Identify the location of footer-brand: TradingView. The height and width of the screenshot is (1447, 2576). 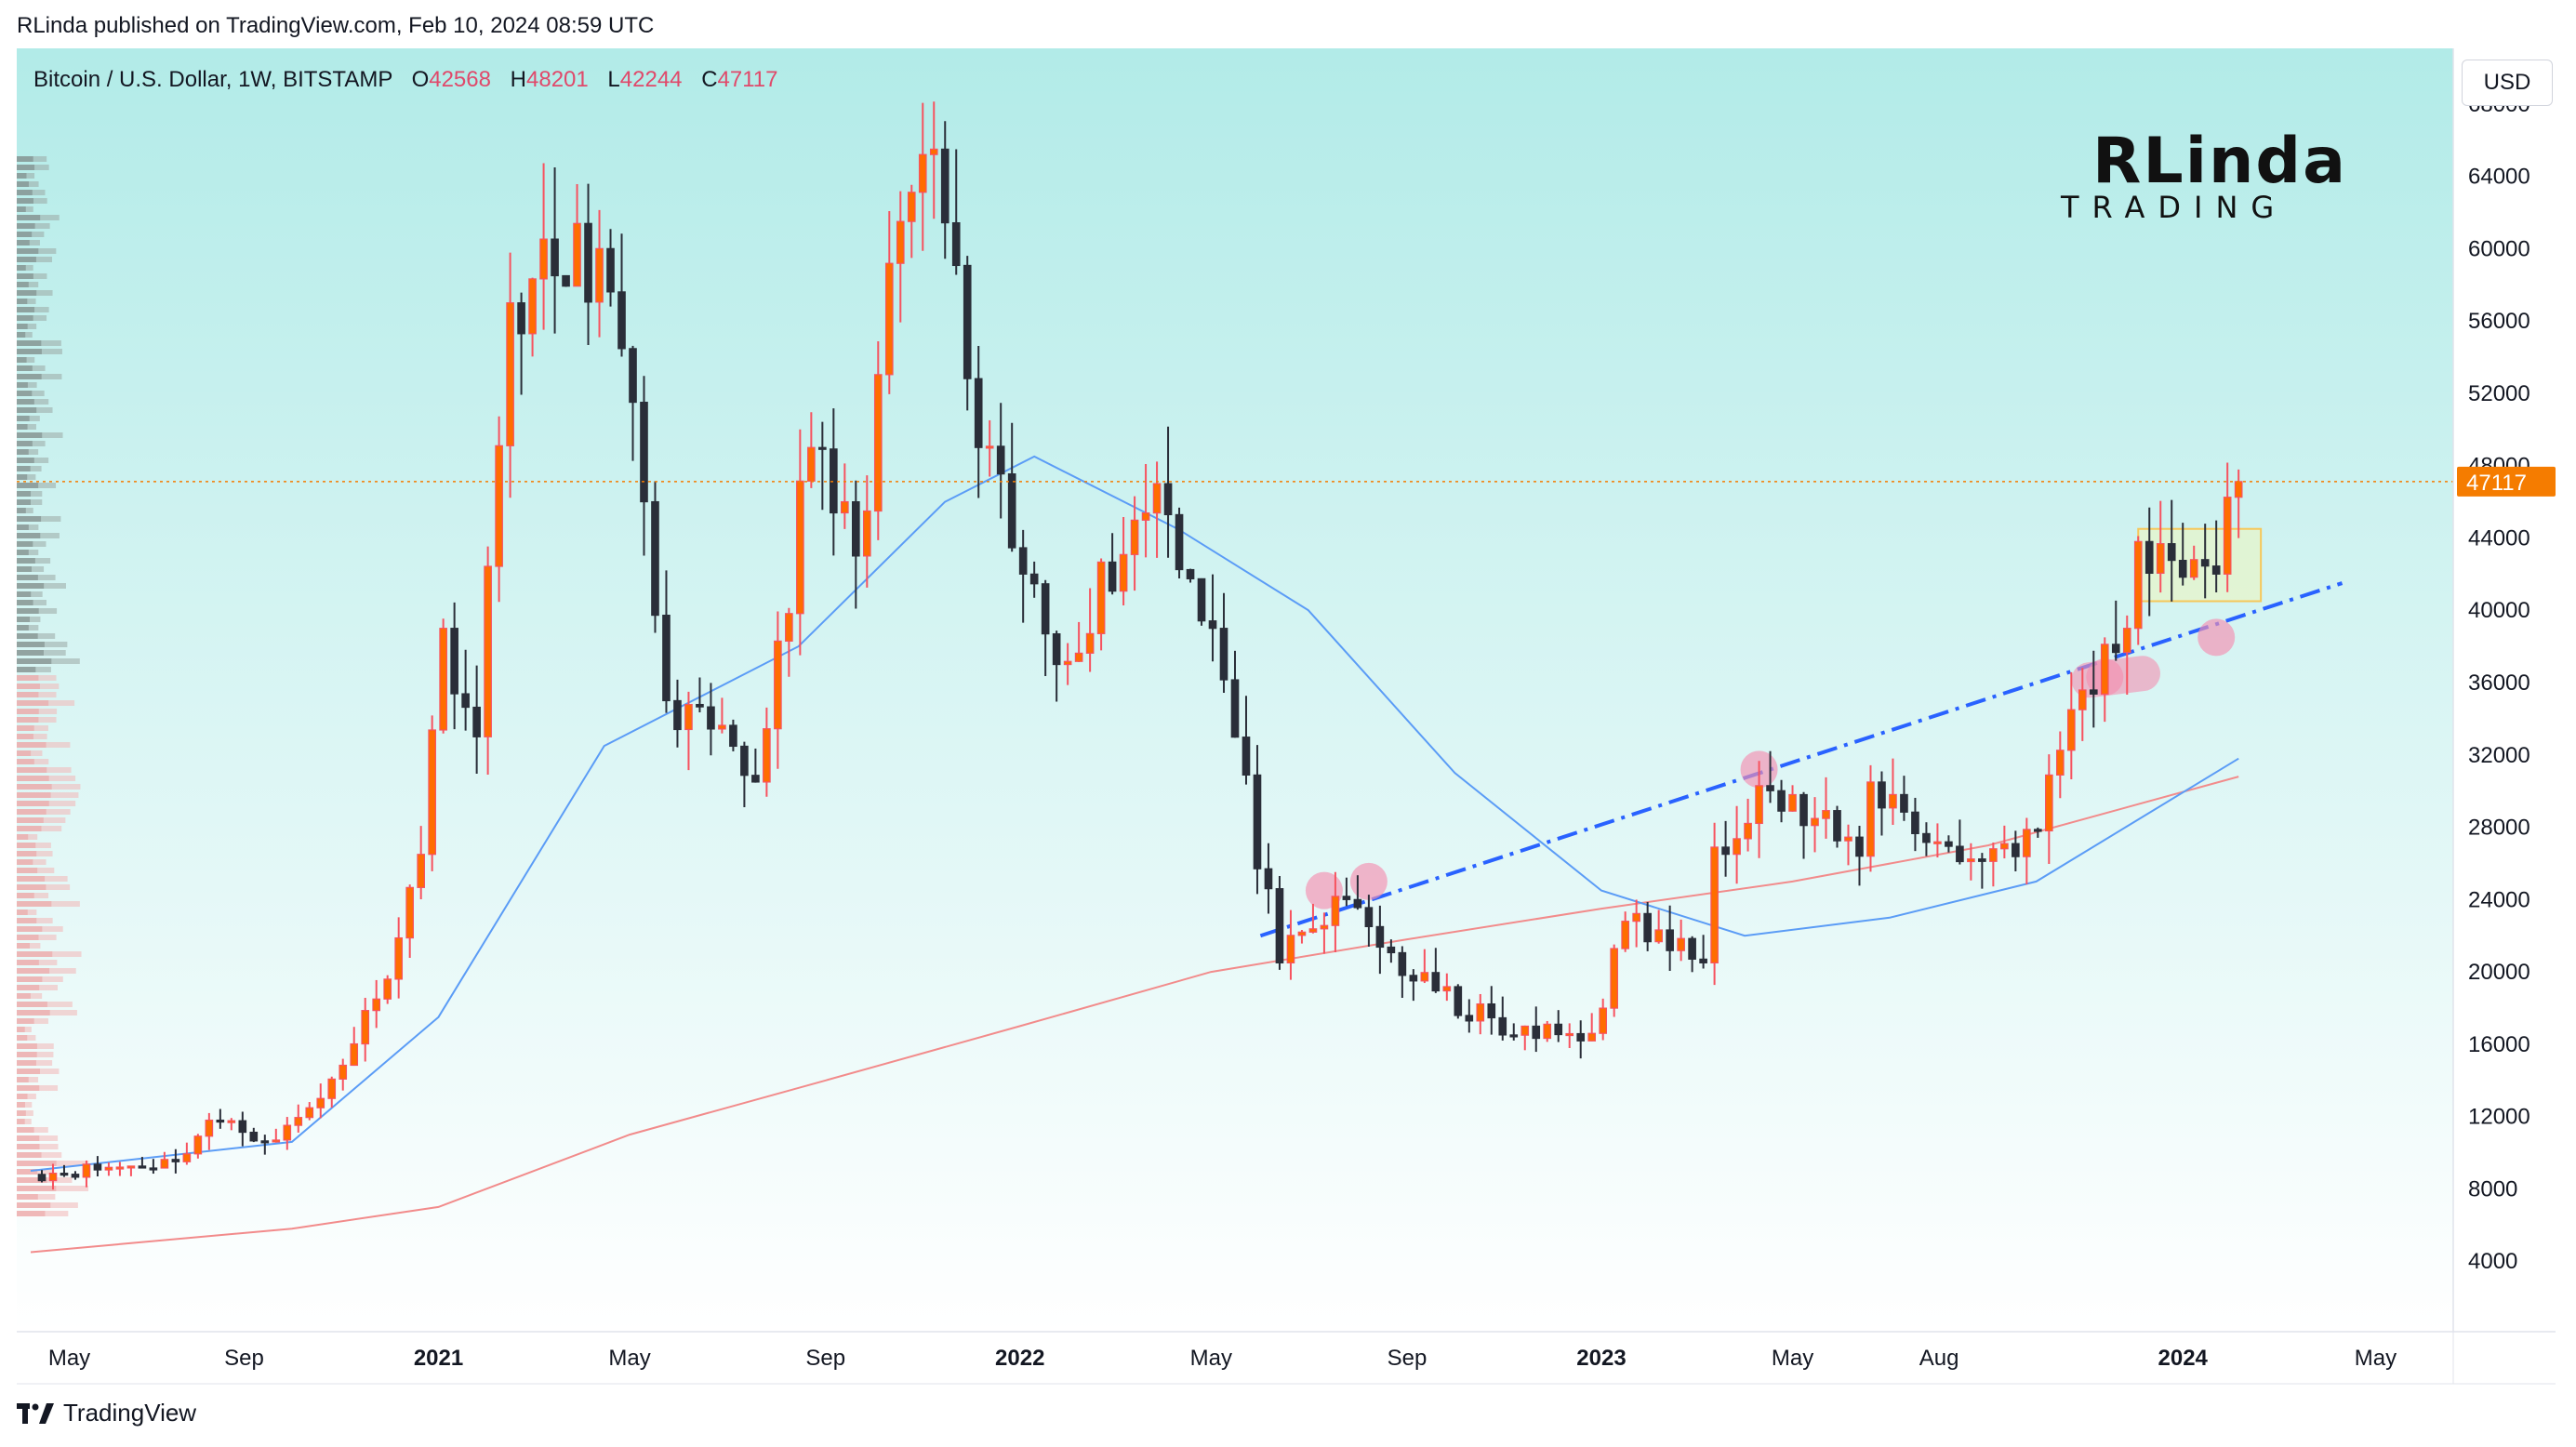
(106, 1413).